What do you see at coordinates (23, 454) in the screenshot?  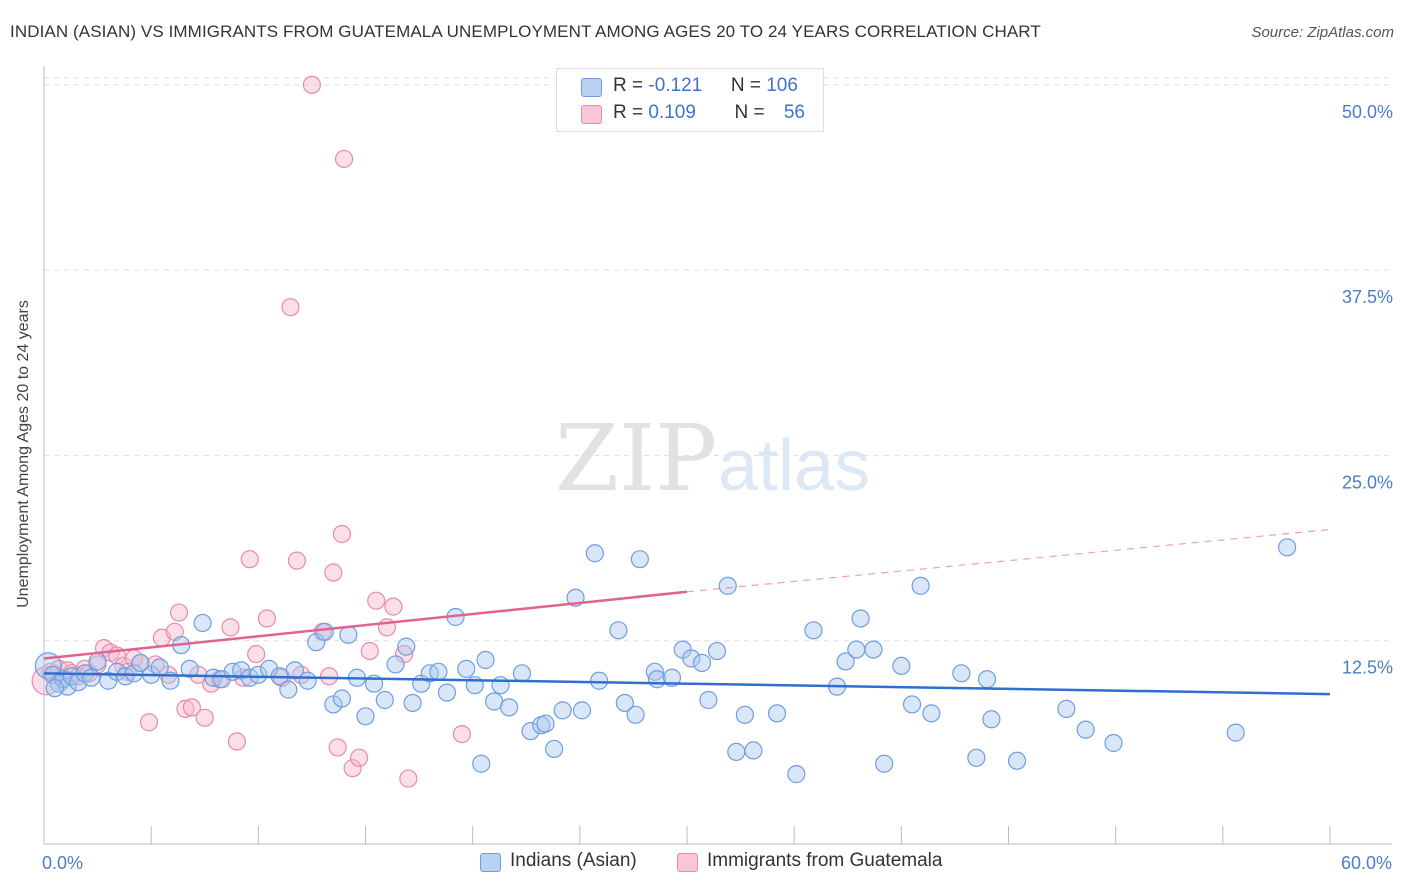 I see `y-axis-label: Unemployment Among Ages 20 to 24 years` at bounding box center [23, 454].